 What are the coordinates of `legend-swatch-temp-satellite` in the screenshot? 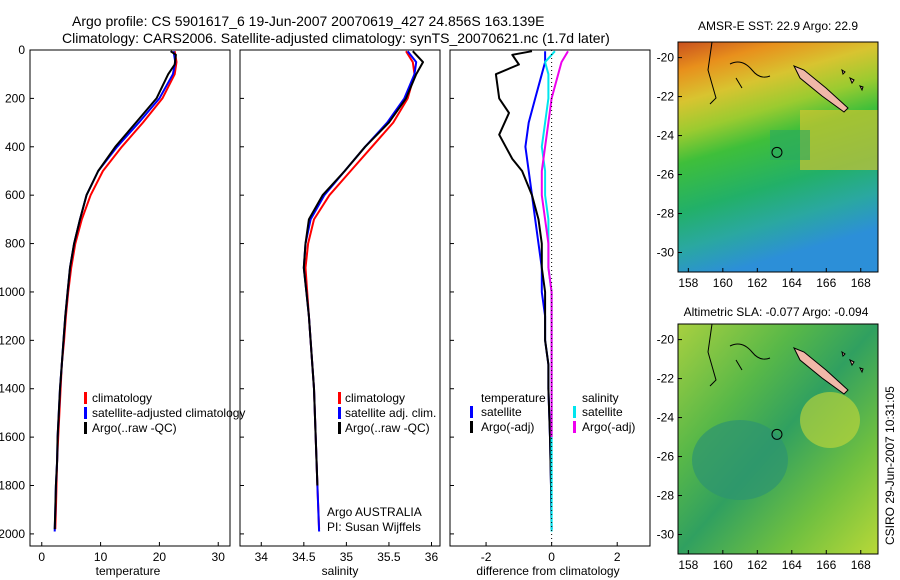 It's located at (471, 412).